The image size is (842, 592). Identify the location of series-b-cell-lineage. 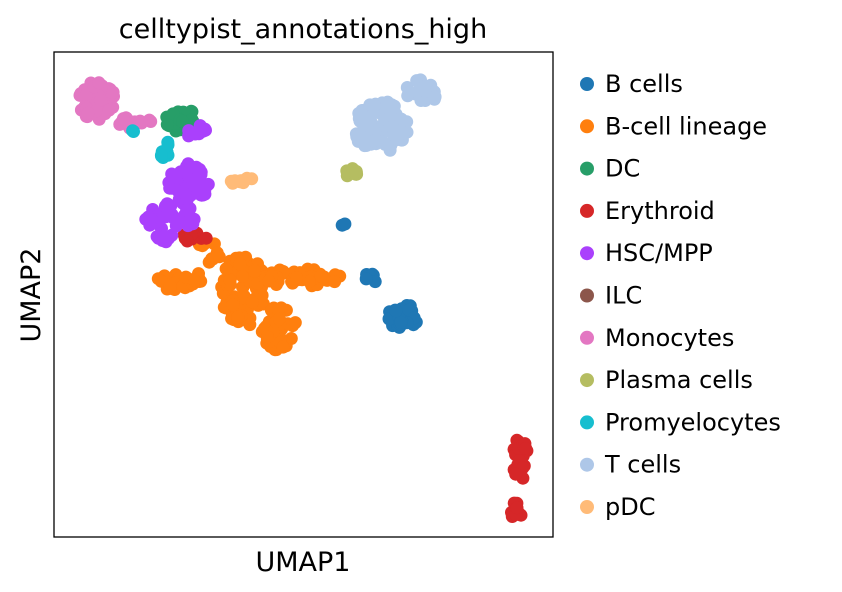
(249, 296).